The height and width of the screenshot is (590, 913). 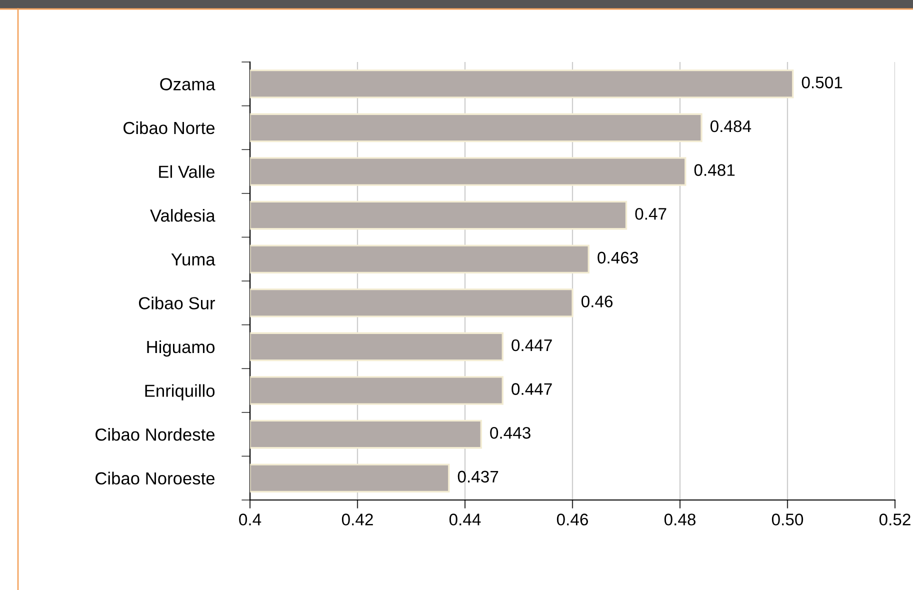 What do you see at coordinates (618, 258) in the screenshot?
I see `data-label: 0.463` at bounding box center [618, 258].